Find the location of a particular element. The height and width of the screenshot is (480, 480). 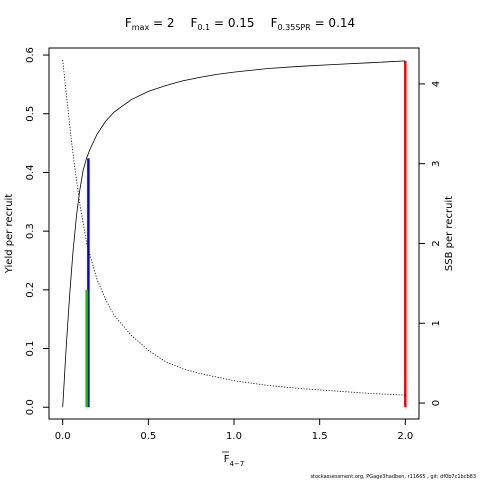

chart-title: Fmax = 2 F0.1 = 0.15 F0.35SPR = 0.14 is located at coordinates (240, 24).